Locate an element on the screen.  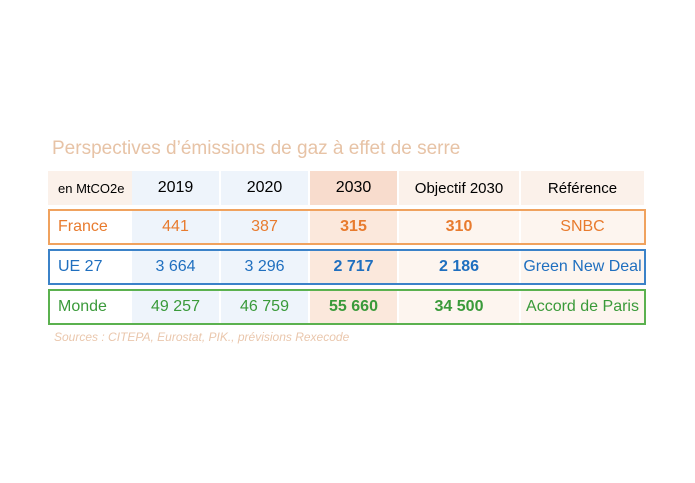
cell-ue27-objectif: 2 186 is located at coordinates (459, 267).